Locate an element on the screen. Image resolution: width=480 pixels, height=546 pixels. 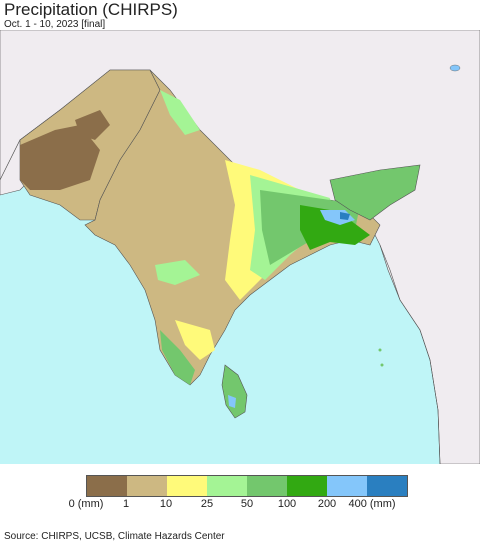
legend-tick-label: 0 (mm) is located at coordinates (86, 504).